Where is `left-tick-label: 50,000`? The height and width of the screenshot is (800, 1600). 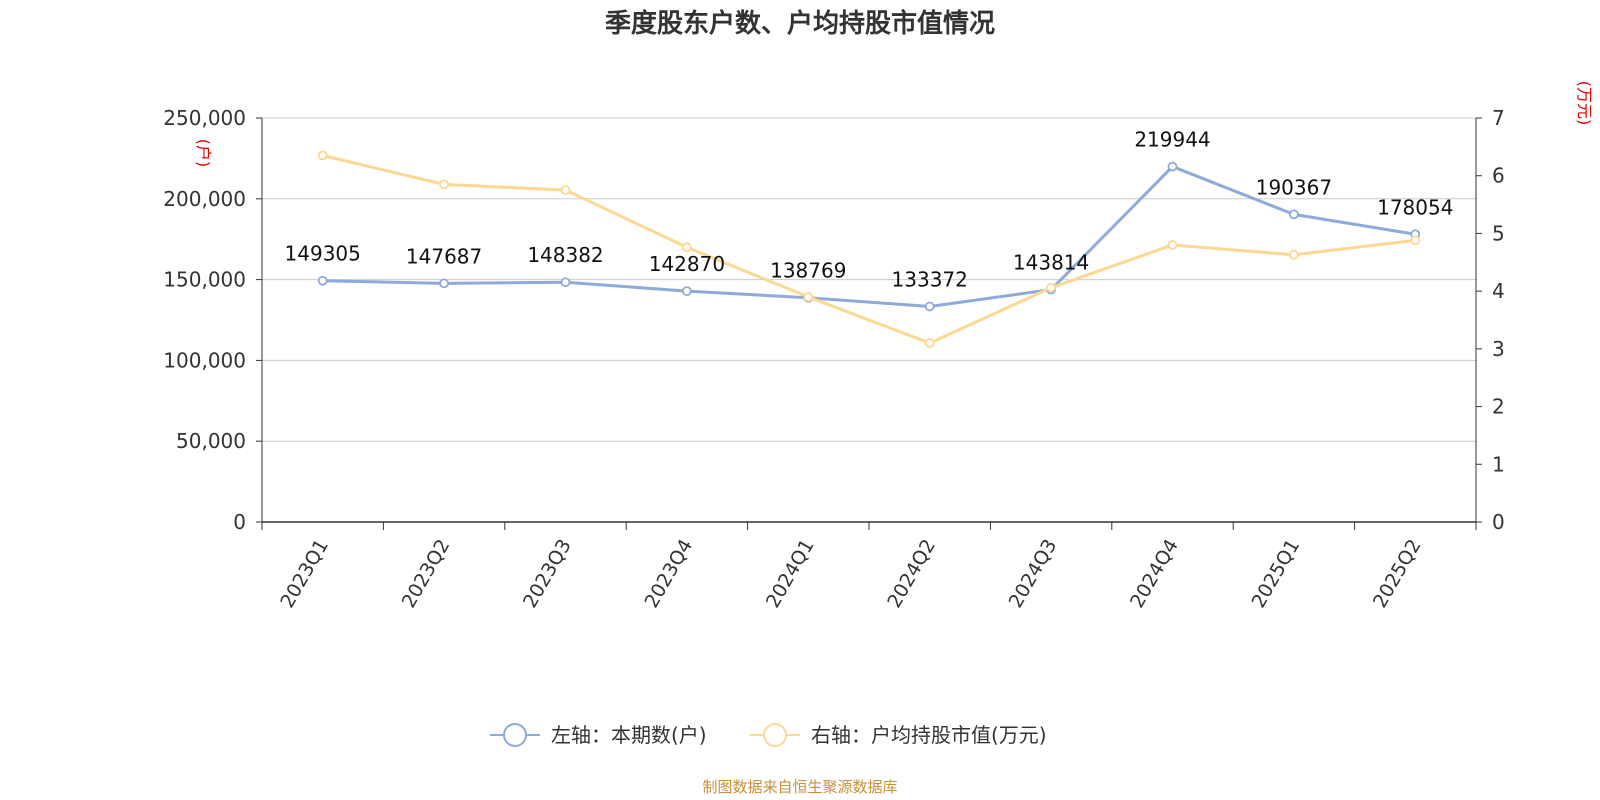
left-tick-label: 50,000 is located at coordinates (211, 441).